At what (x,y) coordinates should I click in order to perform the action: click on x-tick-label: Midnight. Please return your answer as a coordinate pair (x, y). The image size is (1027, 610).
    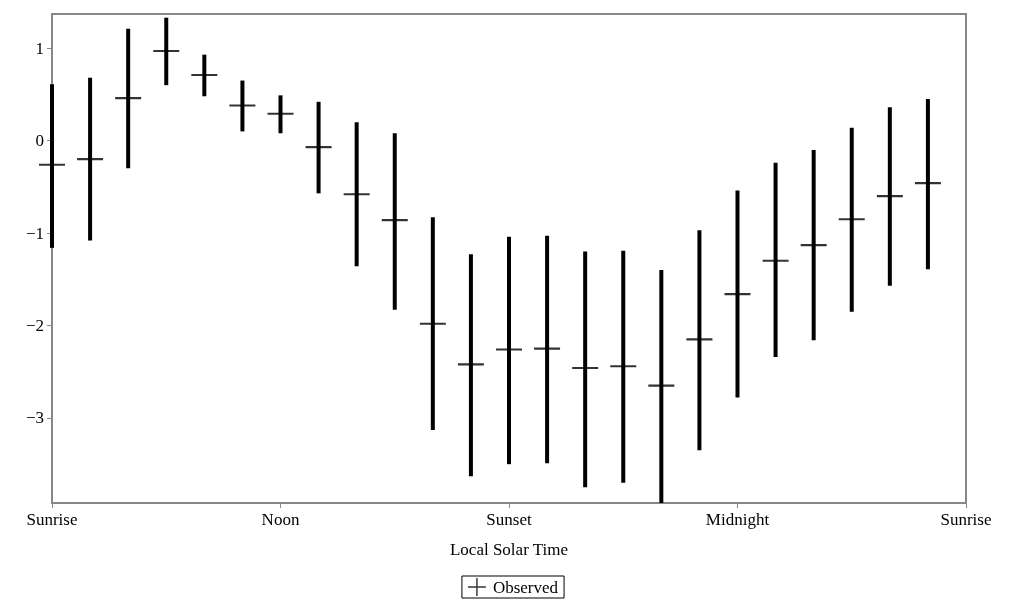
    Looking at the image, I should click on (737, 519).